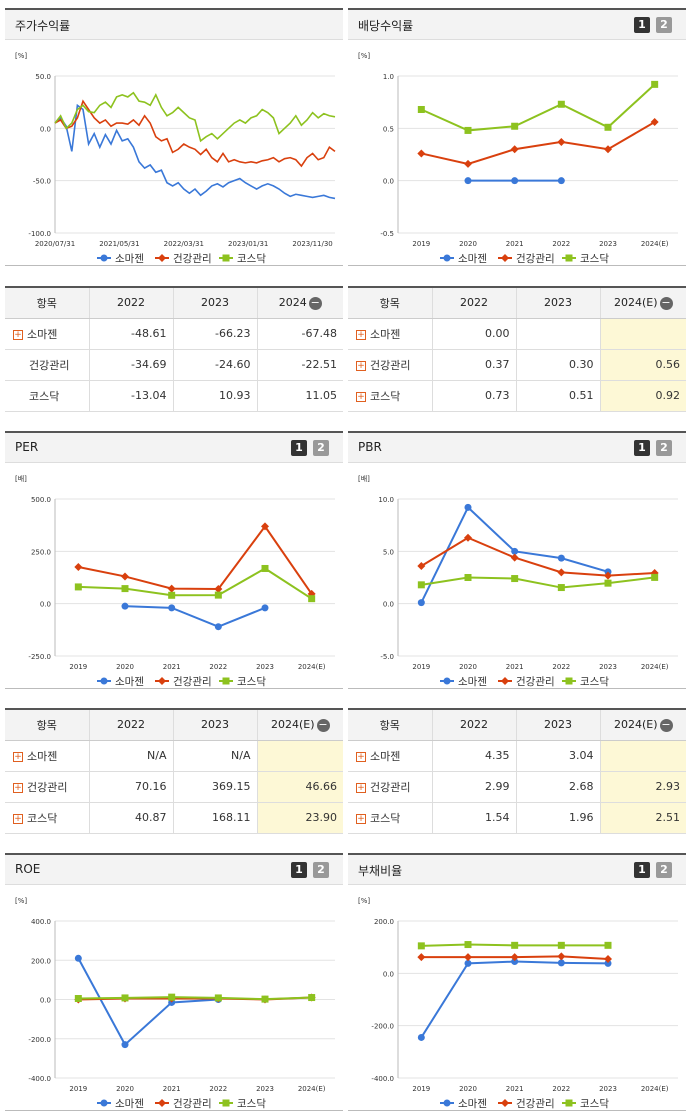 The height and width of the screenshot is (1115, 691). Describe the element at coordinates (643, 818) in the screenshot. I see `table-cell: 2.51` at that location.